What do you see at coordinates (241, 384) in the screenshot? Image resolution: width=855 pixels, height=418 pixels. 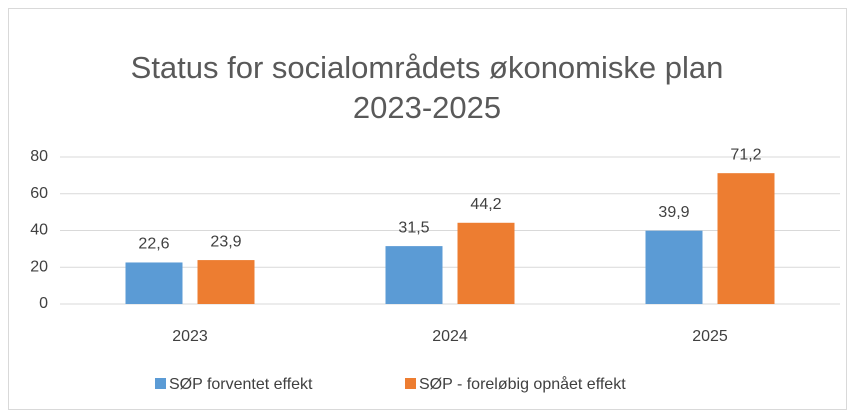 I see `legend-label: SØP forventet effekt` at bounding box center [241, 384].